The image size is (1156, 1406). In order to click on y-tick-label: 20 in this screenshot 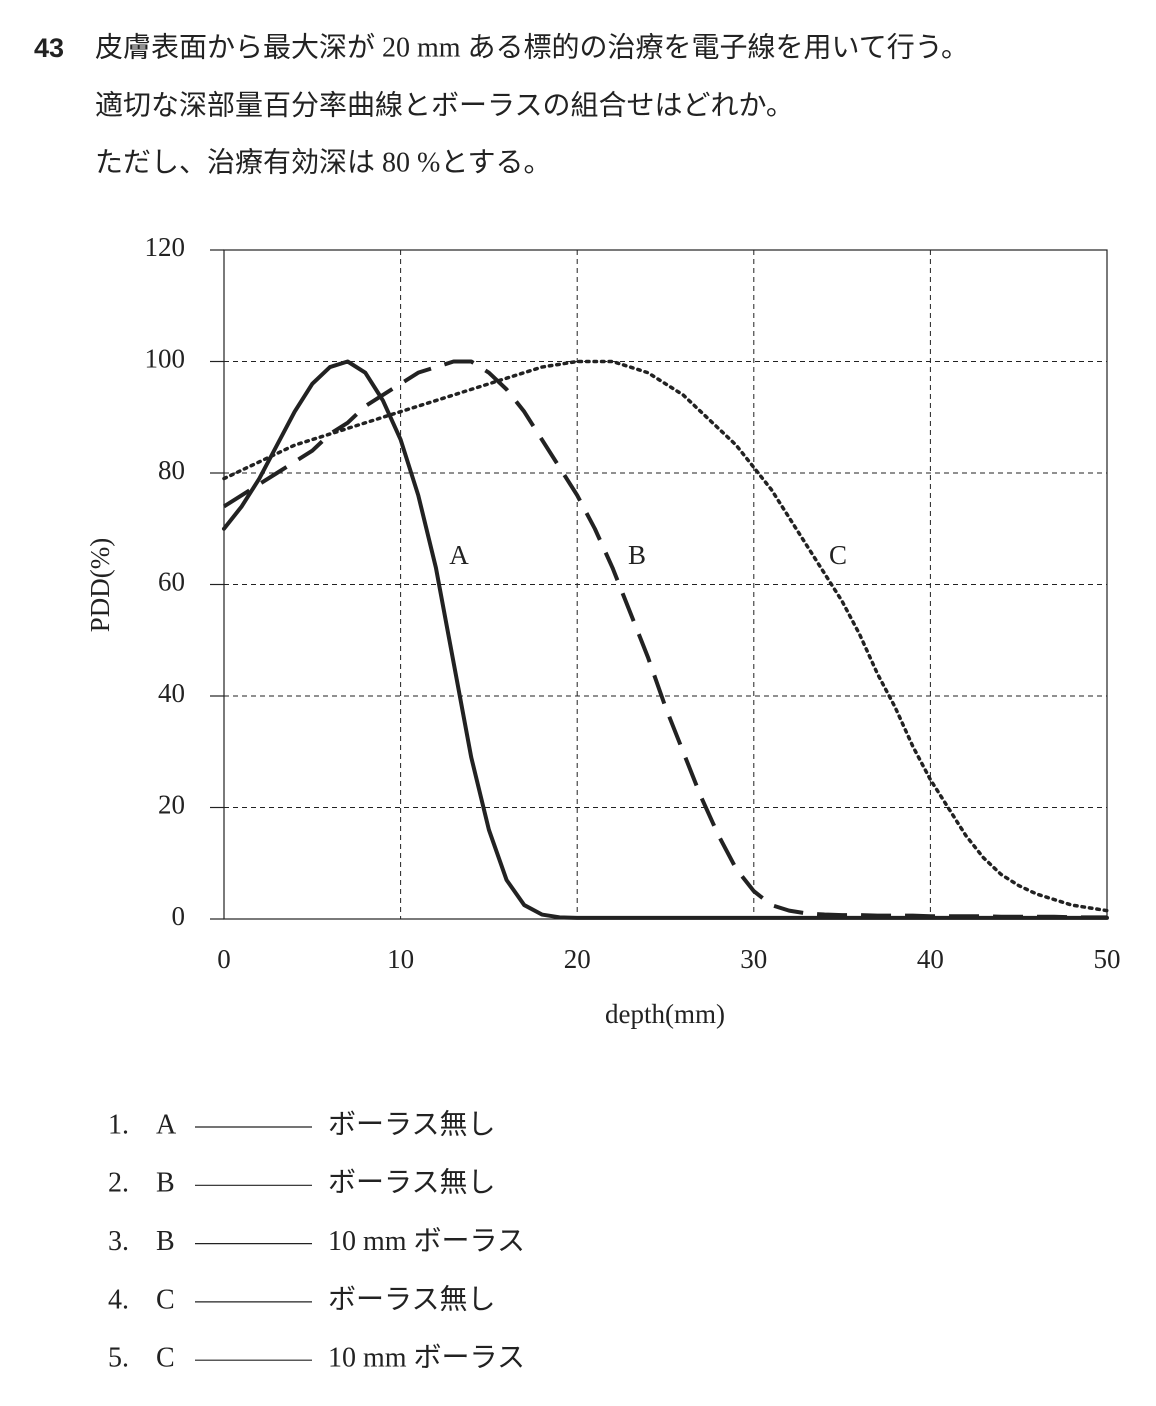, I will do `click(171, 805)`.